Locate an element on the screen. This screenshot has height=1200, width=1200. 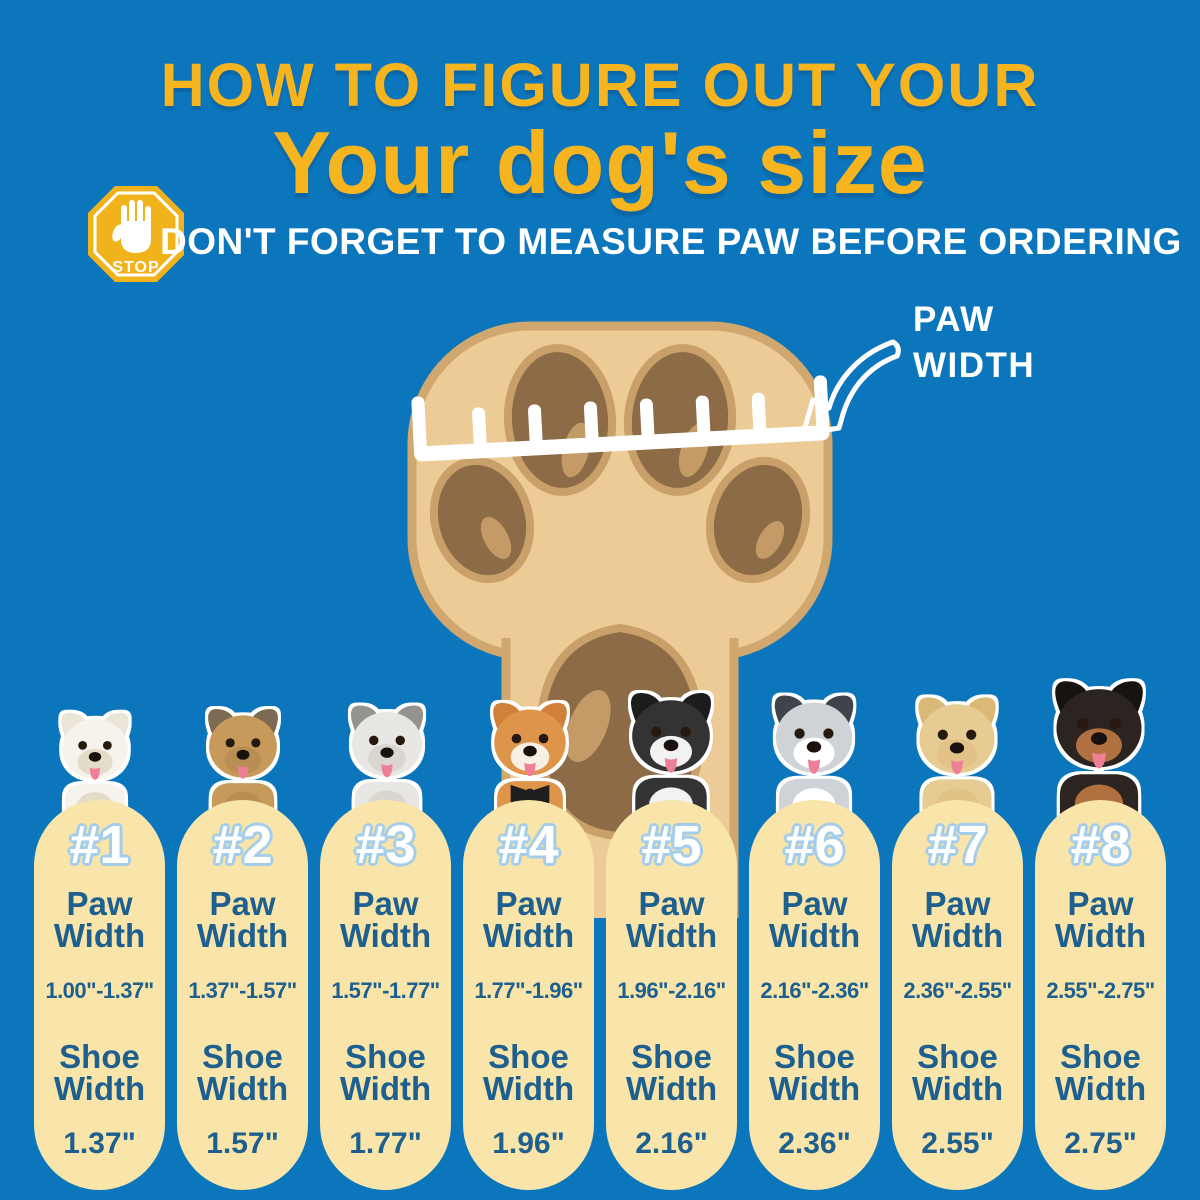
dog-photo-shiba-inu is located at coordinates (530, 756).